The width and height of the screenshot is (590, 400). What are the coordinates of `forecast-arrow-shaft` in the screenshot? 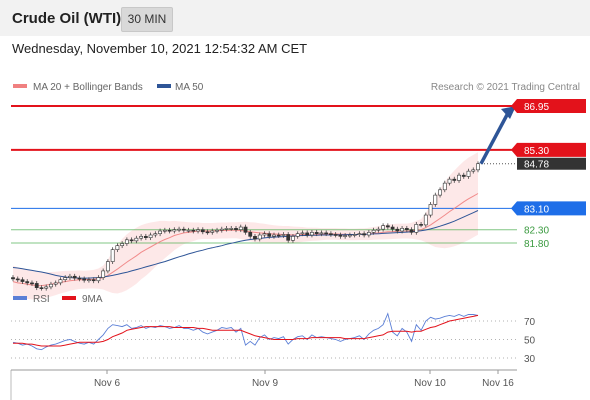 It's located at (494, 138).